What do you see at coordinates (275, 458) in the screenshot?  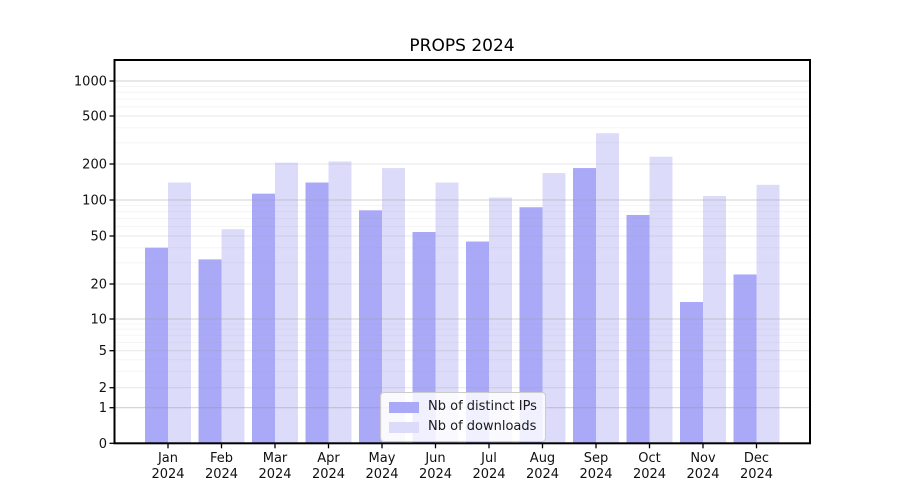 I see `x-axis-month-label-mar: Mar` at bounding box center [275, 458].